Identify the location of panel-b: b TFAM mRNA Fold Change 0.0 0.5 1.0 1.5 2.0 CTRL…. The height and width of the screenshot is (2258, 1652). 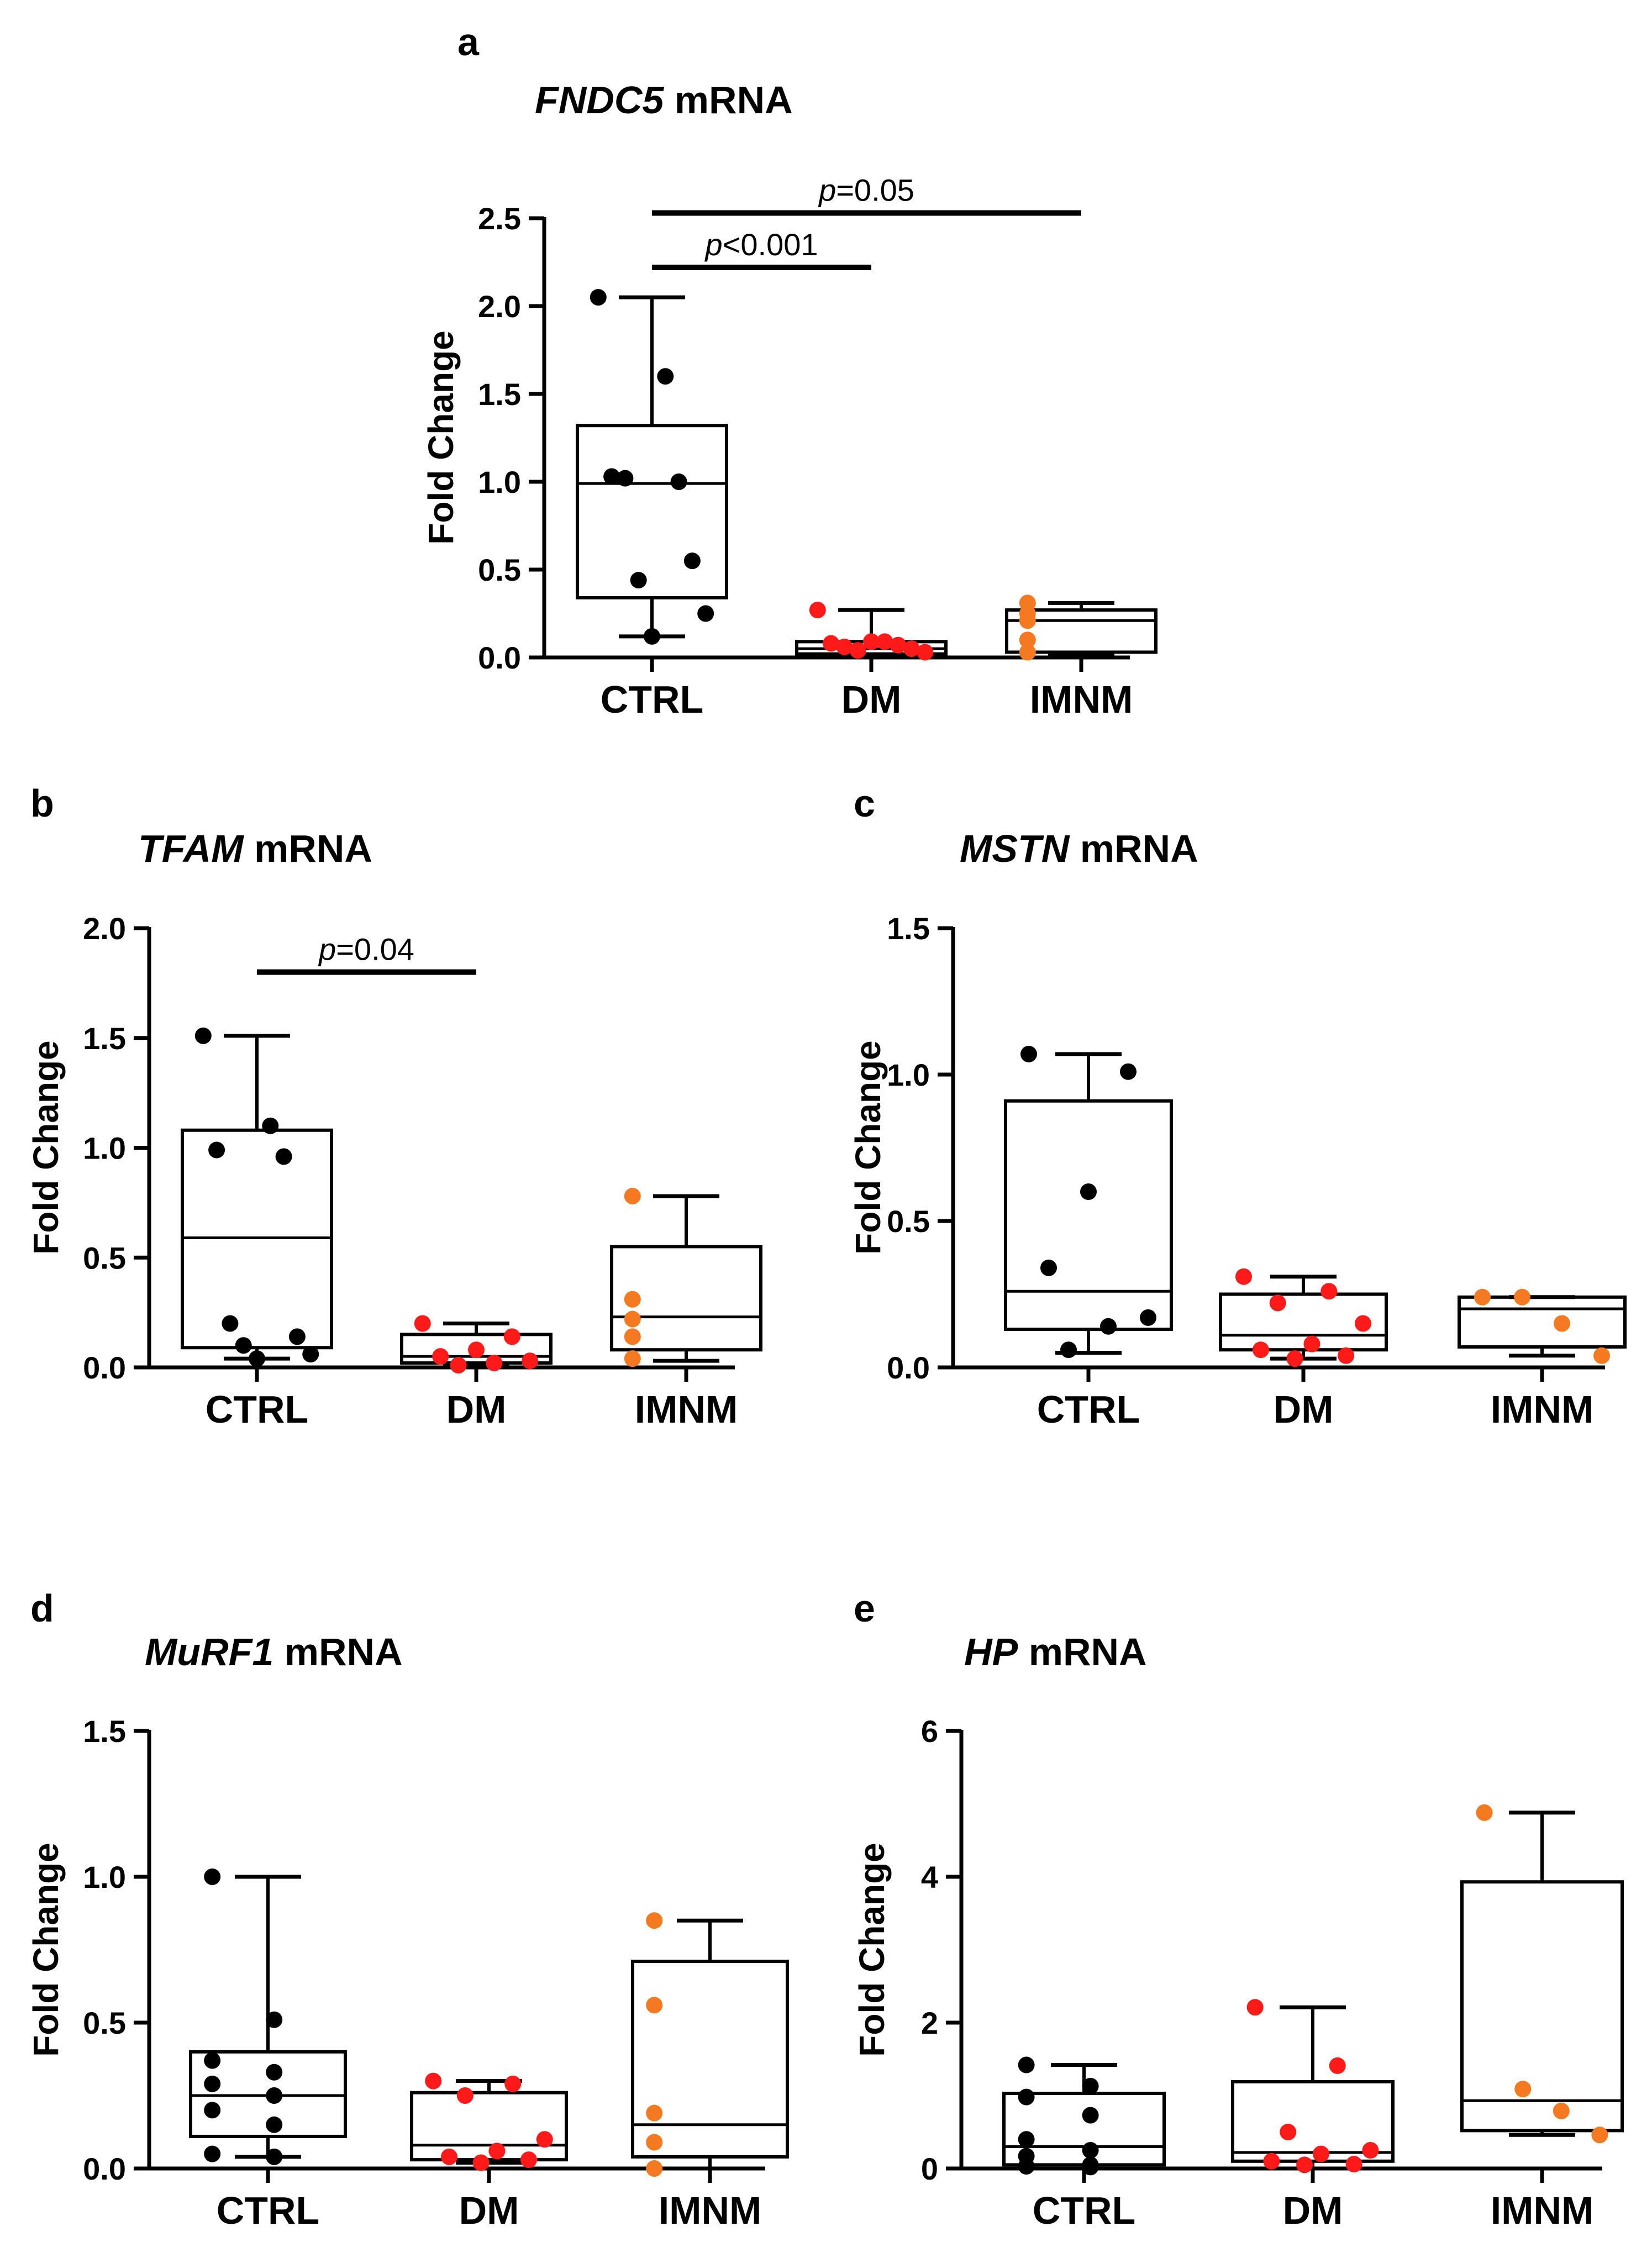
(394, 1106).